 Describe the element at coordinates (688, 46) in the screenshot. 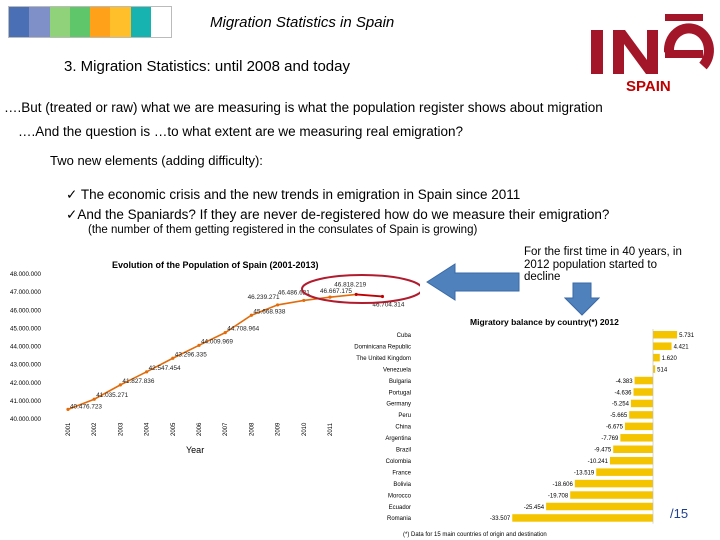

I see `logo-e-arc` at that location.